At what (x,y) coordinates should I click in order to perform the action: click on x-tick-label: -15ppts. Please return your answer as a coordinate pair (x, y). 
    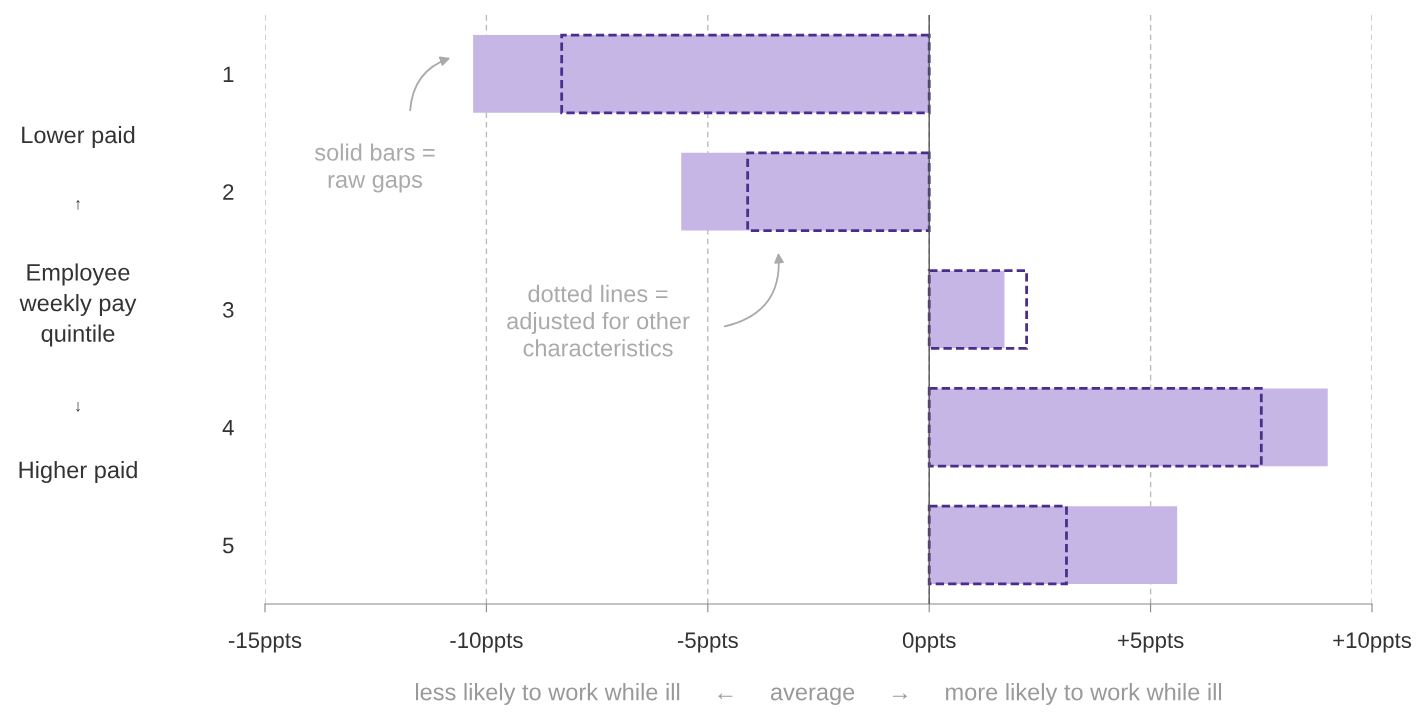
    Looking at the image, I should click on (265, 642).